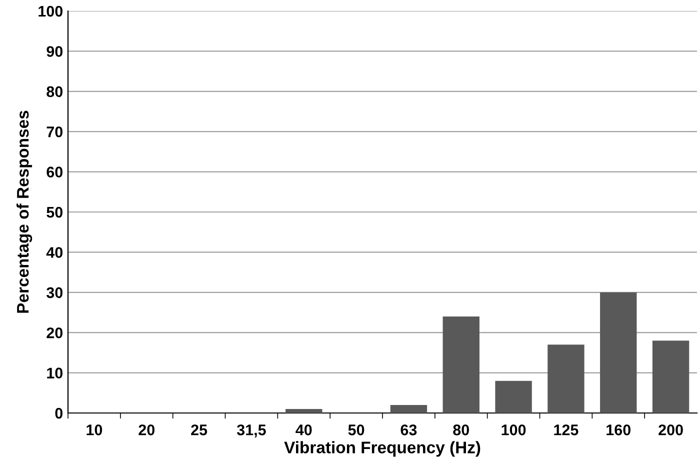 This screenshot has height=457, width=698. Describe the element at coordinates (94, 430) in the screenshot. I see `x-tick-label: 10` at that location.